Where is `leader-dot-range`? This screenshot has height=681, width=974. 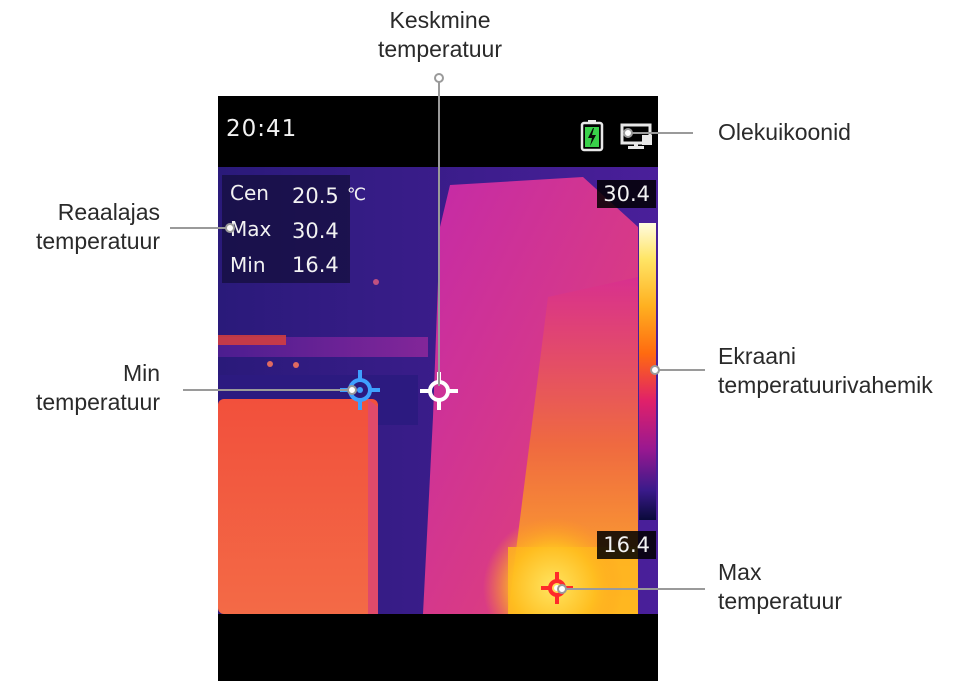
leader-dot-range is located at coordinates (655, 370).